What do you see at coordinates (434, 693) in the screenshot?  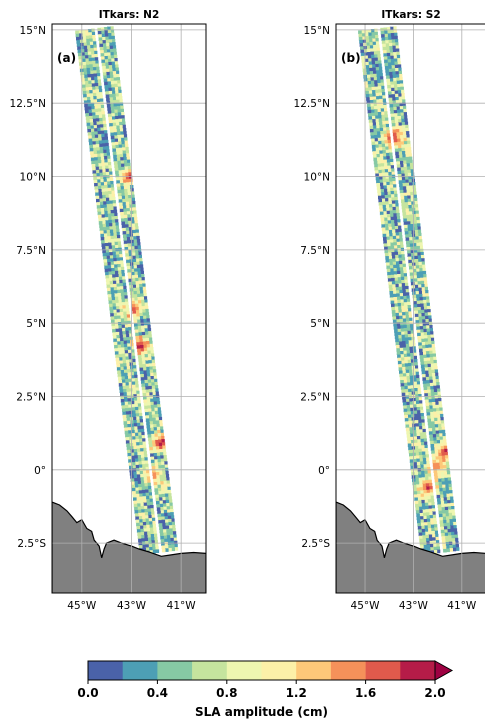 I see `colorbar-tick-label: 2.0` at bounding box center [434, 693].